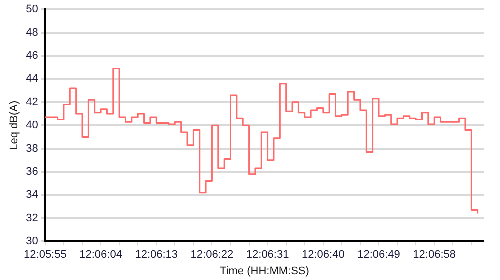 The image size is (500, 280). What do you see at coordinates (101, 255) in the screenshot?
I see `x-tick-label: 12:06:04` at bounding box center [101, 255].